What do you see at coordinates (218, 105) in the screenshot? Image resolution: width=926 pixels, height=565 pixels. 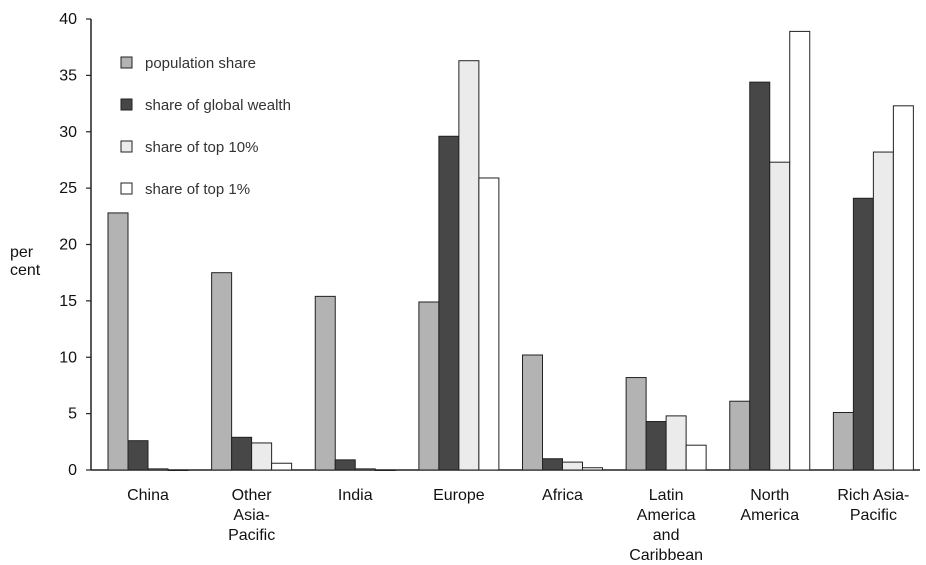 I see `legend-label: share of global wealth` at bounding box center [218, 105].